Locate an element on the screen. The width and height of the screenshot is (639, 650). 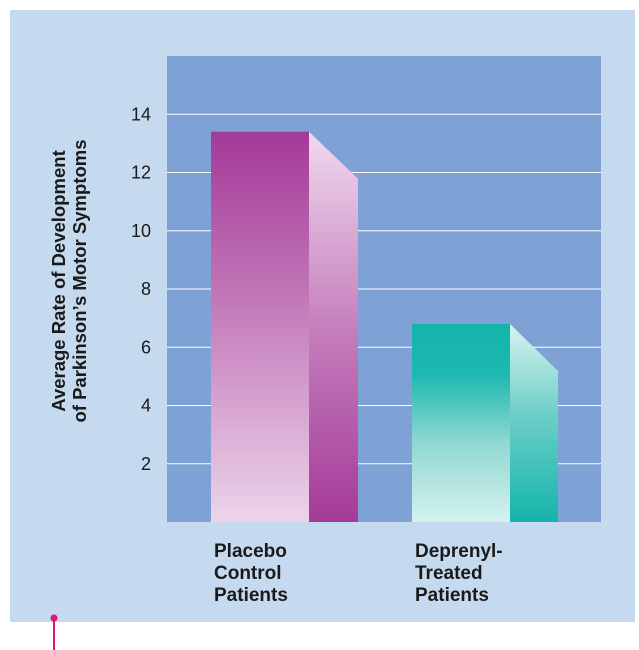
y-tick-label: 6 is located at coordinates (146, 347).